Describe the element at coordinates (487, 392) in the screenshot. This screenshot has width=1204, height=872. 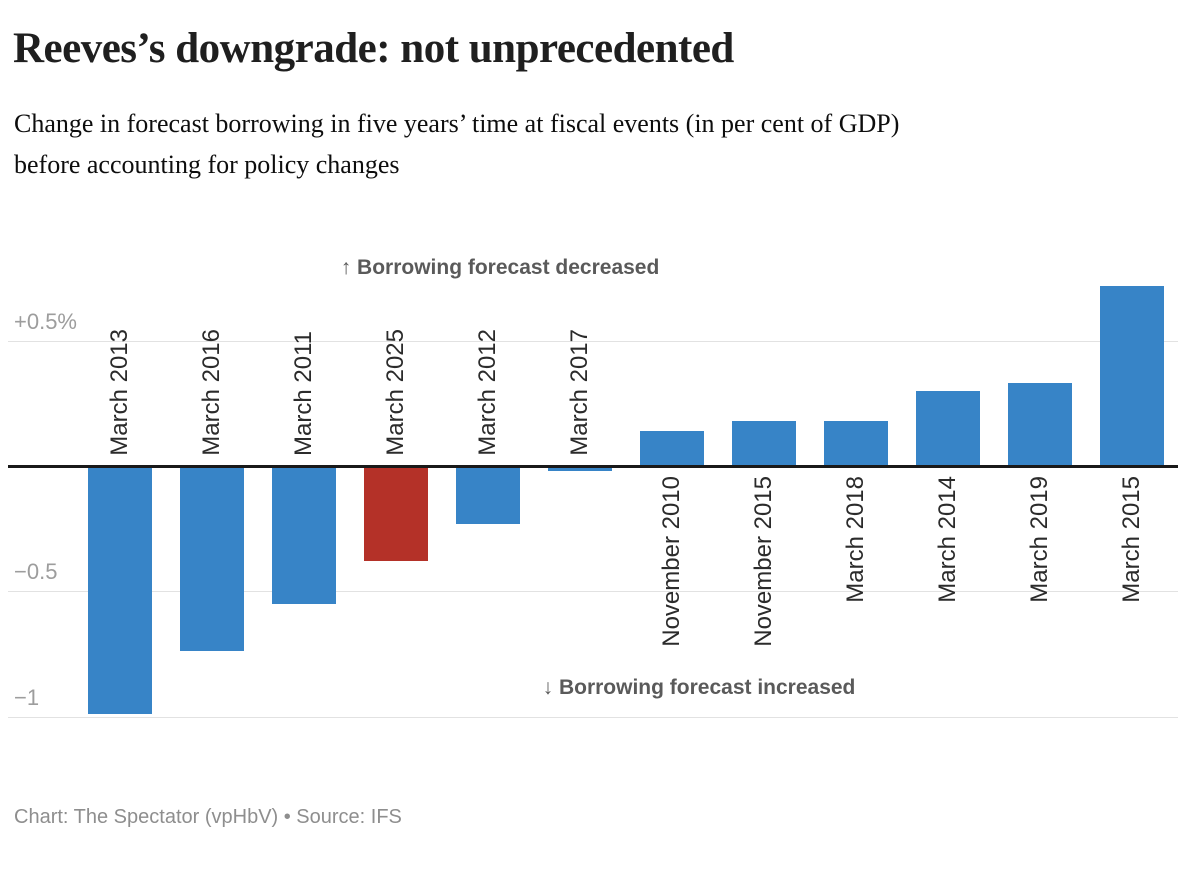
I see `bar-label-march-2012: March 2012` at that location.